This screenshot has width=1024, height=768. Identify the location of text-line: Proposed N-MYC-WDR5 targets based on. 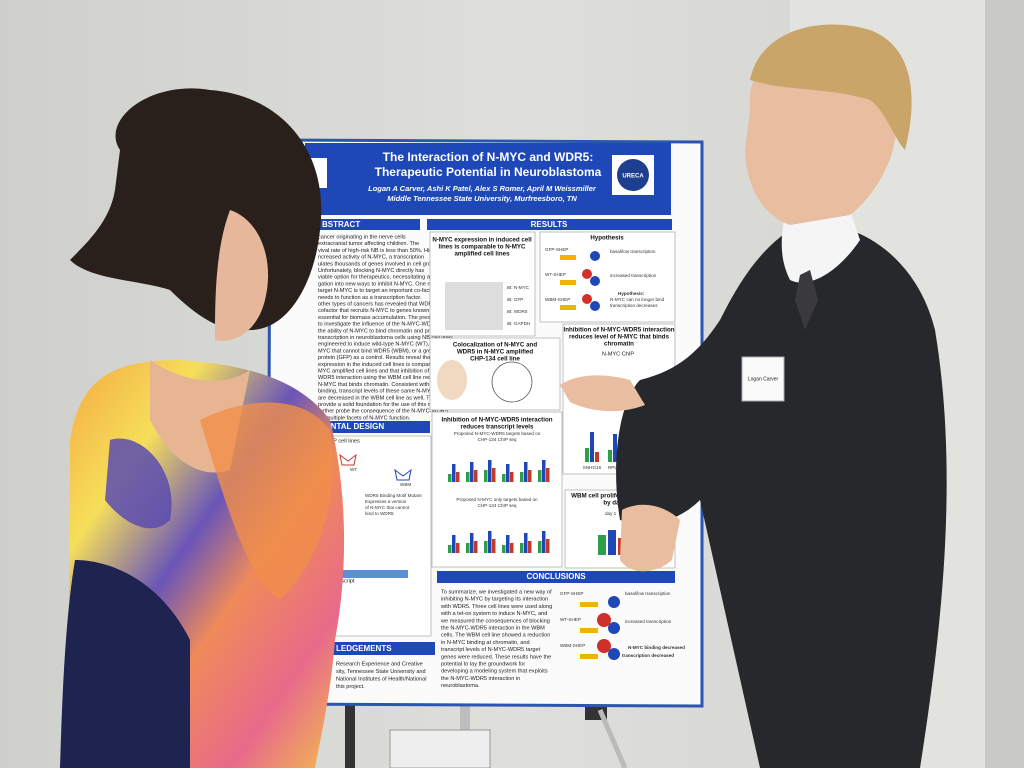
(497, 433).